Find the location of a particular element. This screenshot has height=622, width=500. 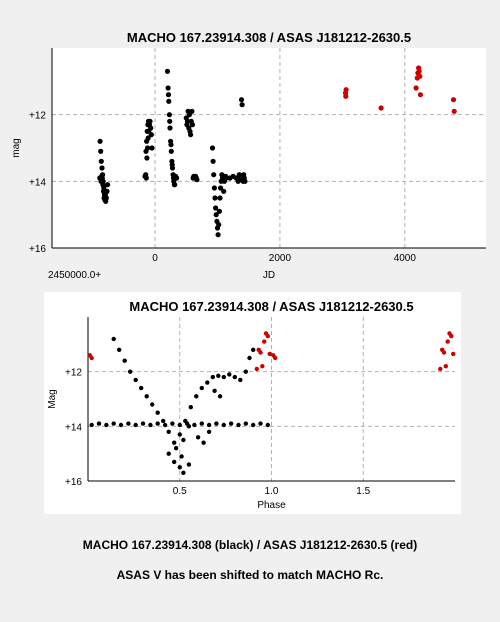

x-tick-label: 1.0 is located at coordinates (272, 491).